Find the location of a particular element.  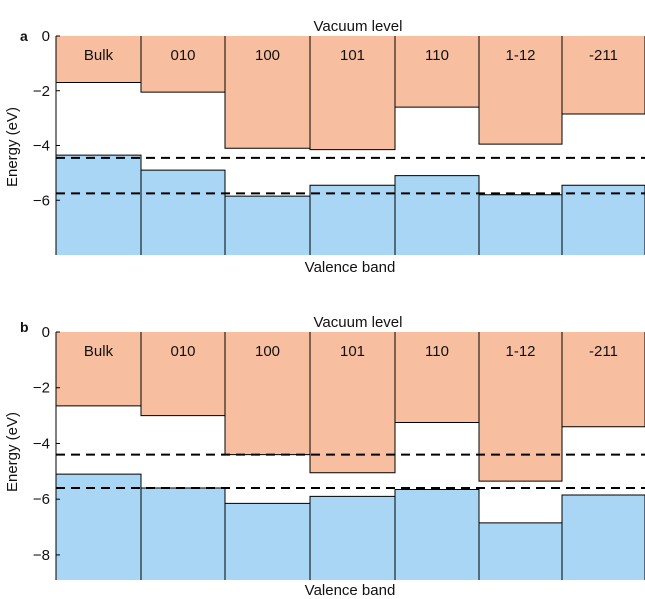

panel-a-valence-bar--211 is located at coordinates (603, 220).